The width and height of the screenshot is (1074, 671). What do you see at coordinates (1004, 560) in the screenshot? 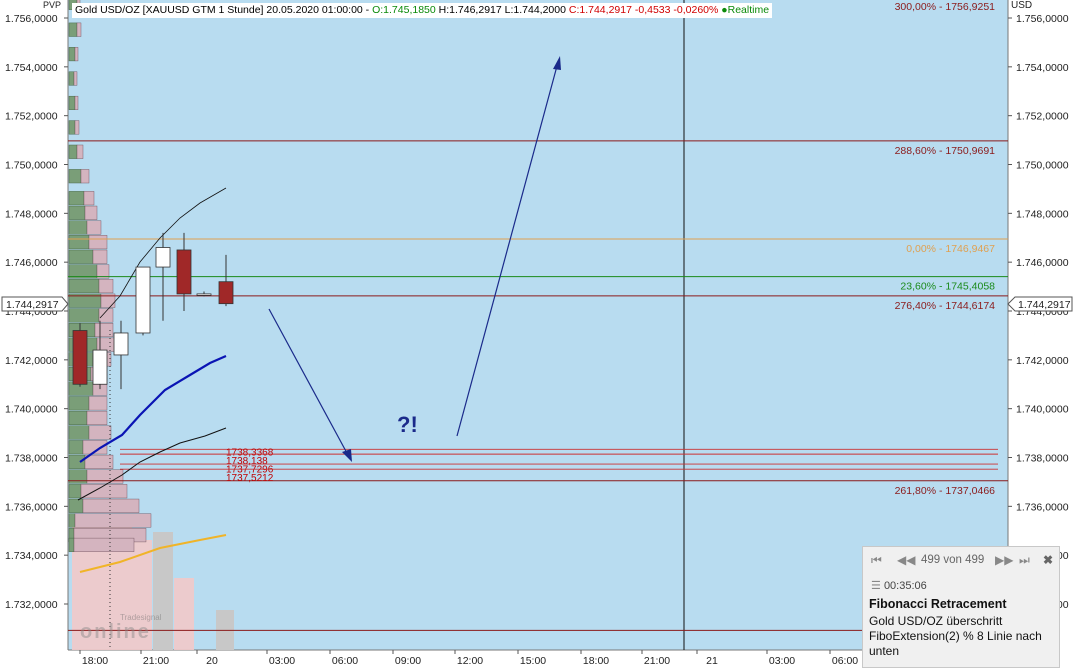
I see `next-alert-icon: ▶▶` at bounding box center [1004, 560].